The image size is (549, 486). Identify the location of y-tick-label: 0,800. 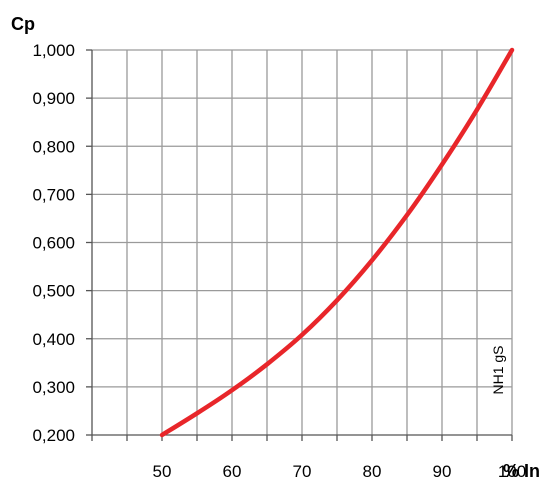
(53, 146).